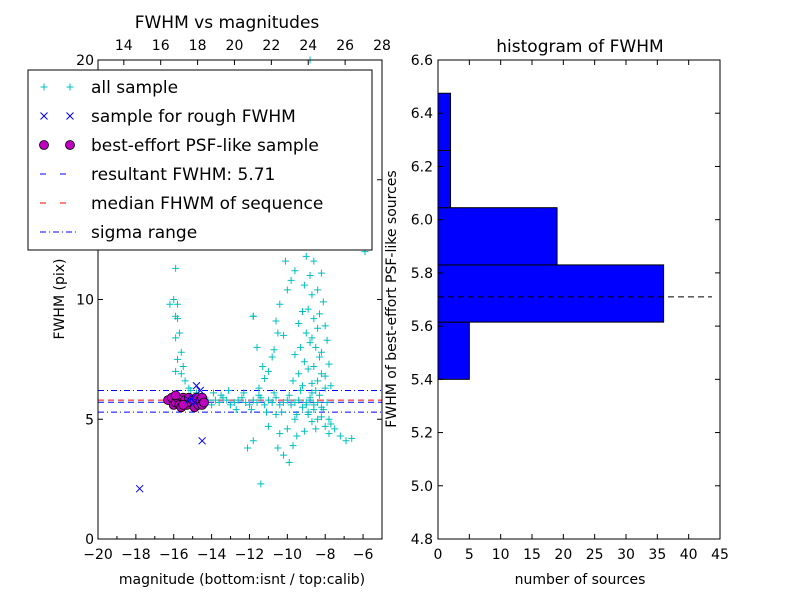 This screenshot has height=600, width=800. I want to click on legend-label: best-effort PSF-like sample, so click(205, 146).